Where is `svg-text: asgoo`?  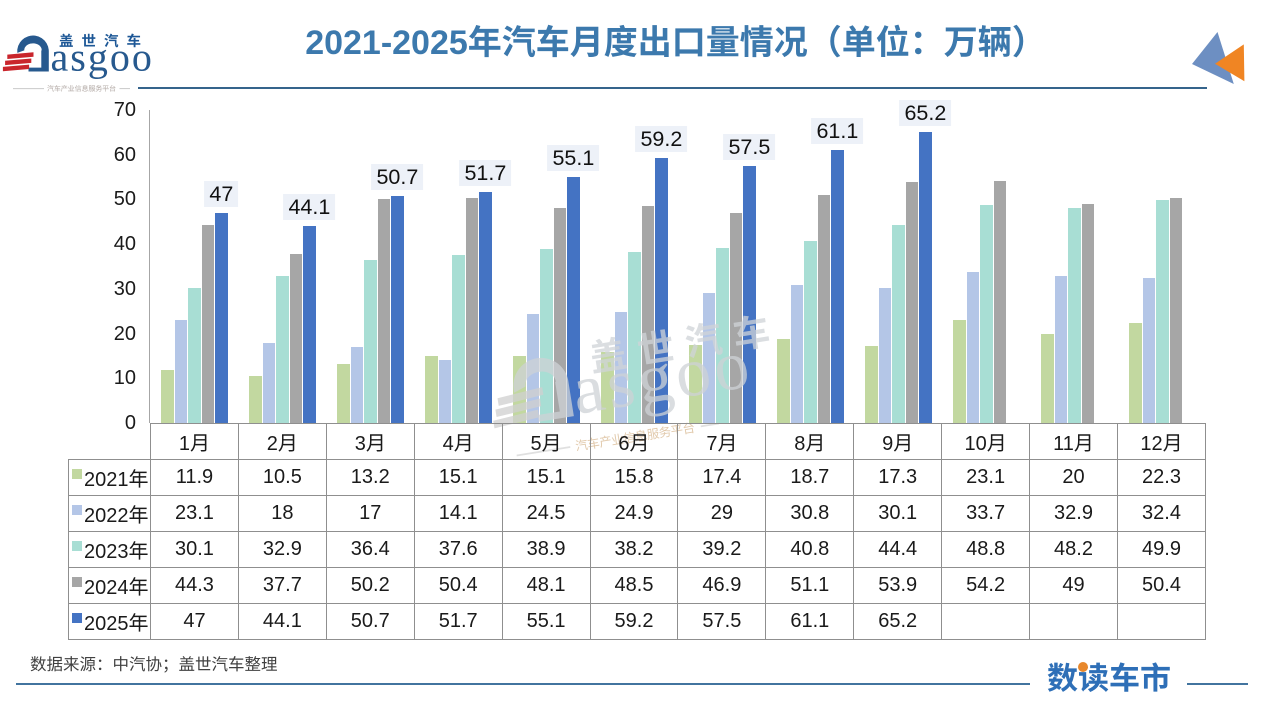
svg-text: asgoo is located at coordinates (102, 57).